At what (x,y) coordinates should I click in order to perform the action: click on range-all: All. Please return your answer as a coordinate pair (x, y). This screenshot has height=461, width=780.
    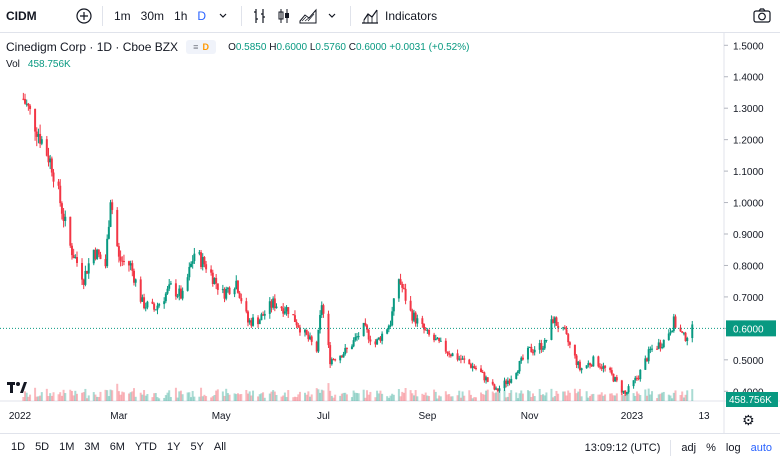
    Looking at the image, I should click on (220, 447).